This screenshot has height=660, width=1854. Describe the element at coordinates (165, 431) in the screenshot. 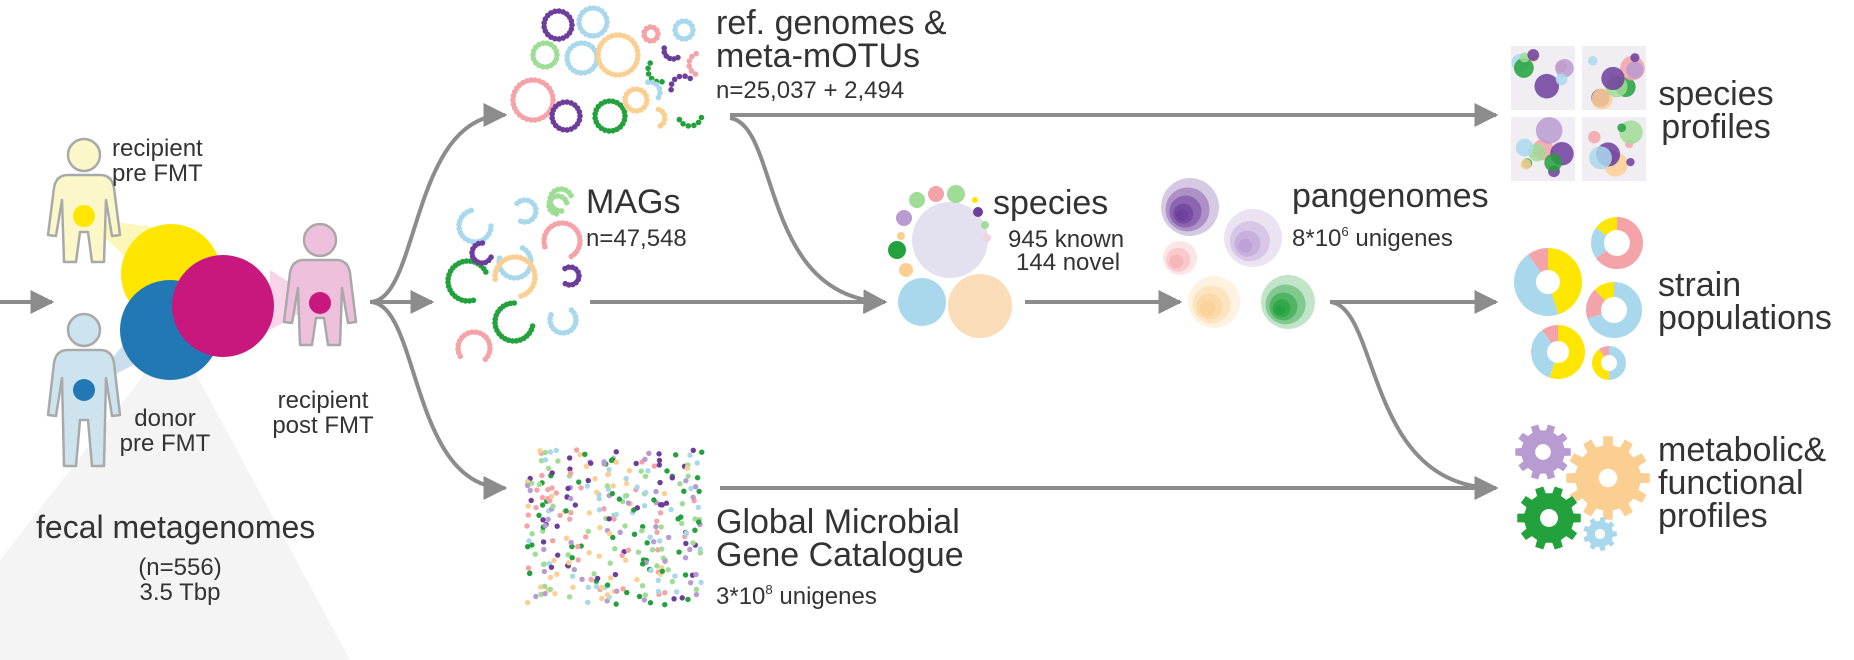

I see `donor-pre-label: donor pre FMT` at that location.